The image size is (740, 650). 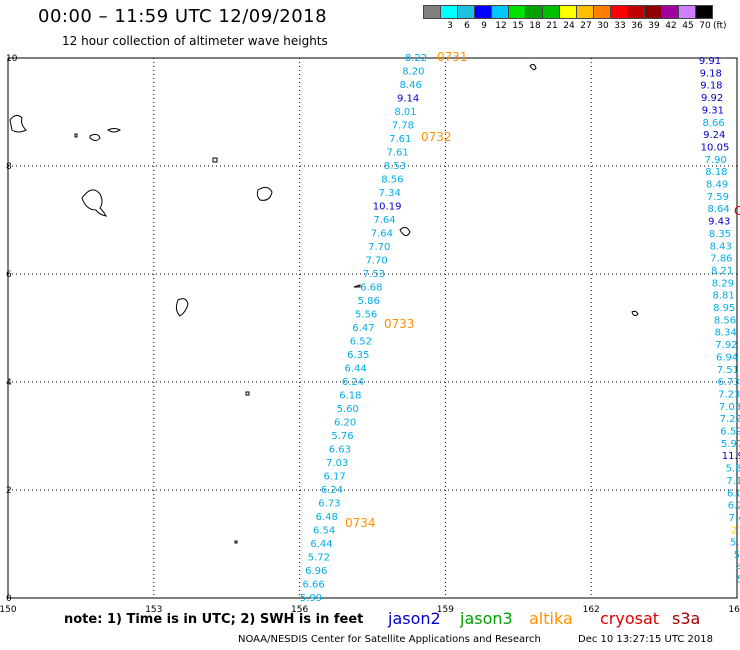 I want to click on swh-value-label: 10.19, so click(x=387, y=207).